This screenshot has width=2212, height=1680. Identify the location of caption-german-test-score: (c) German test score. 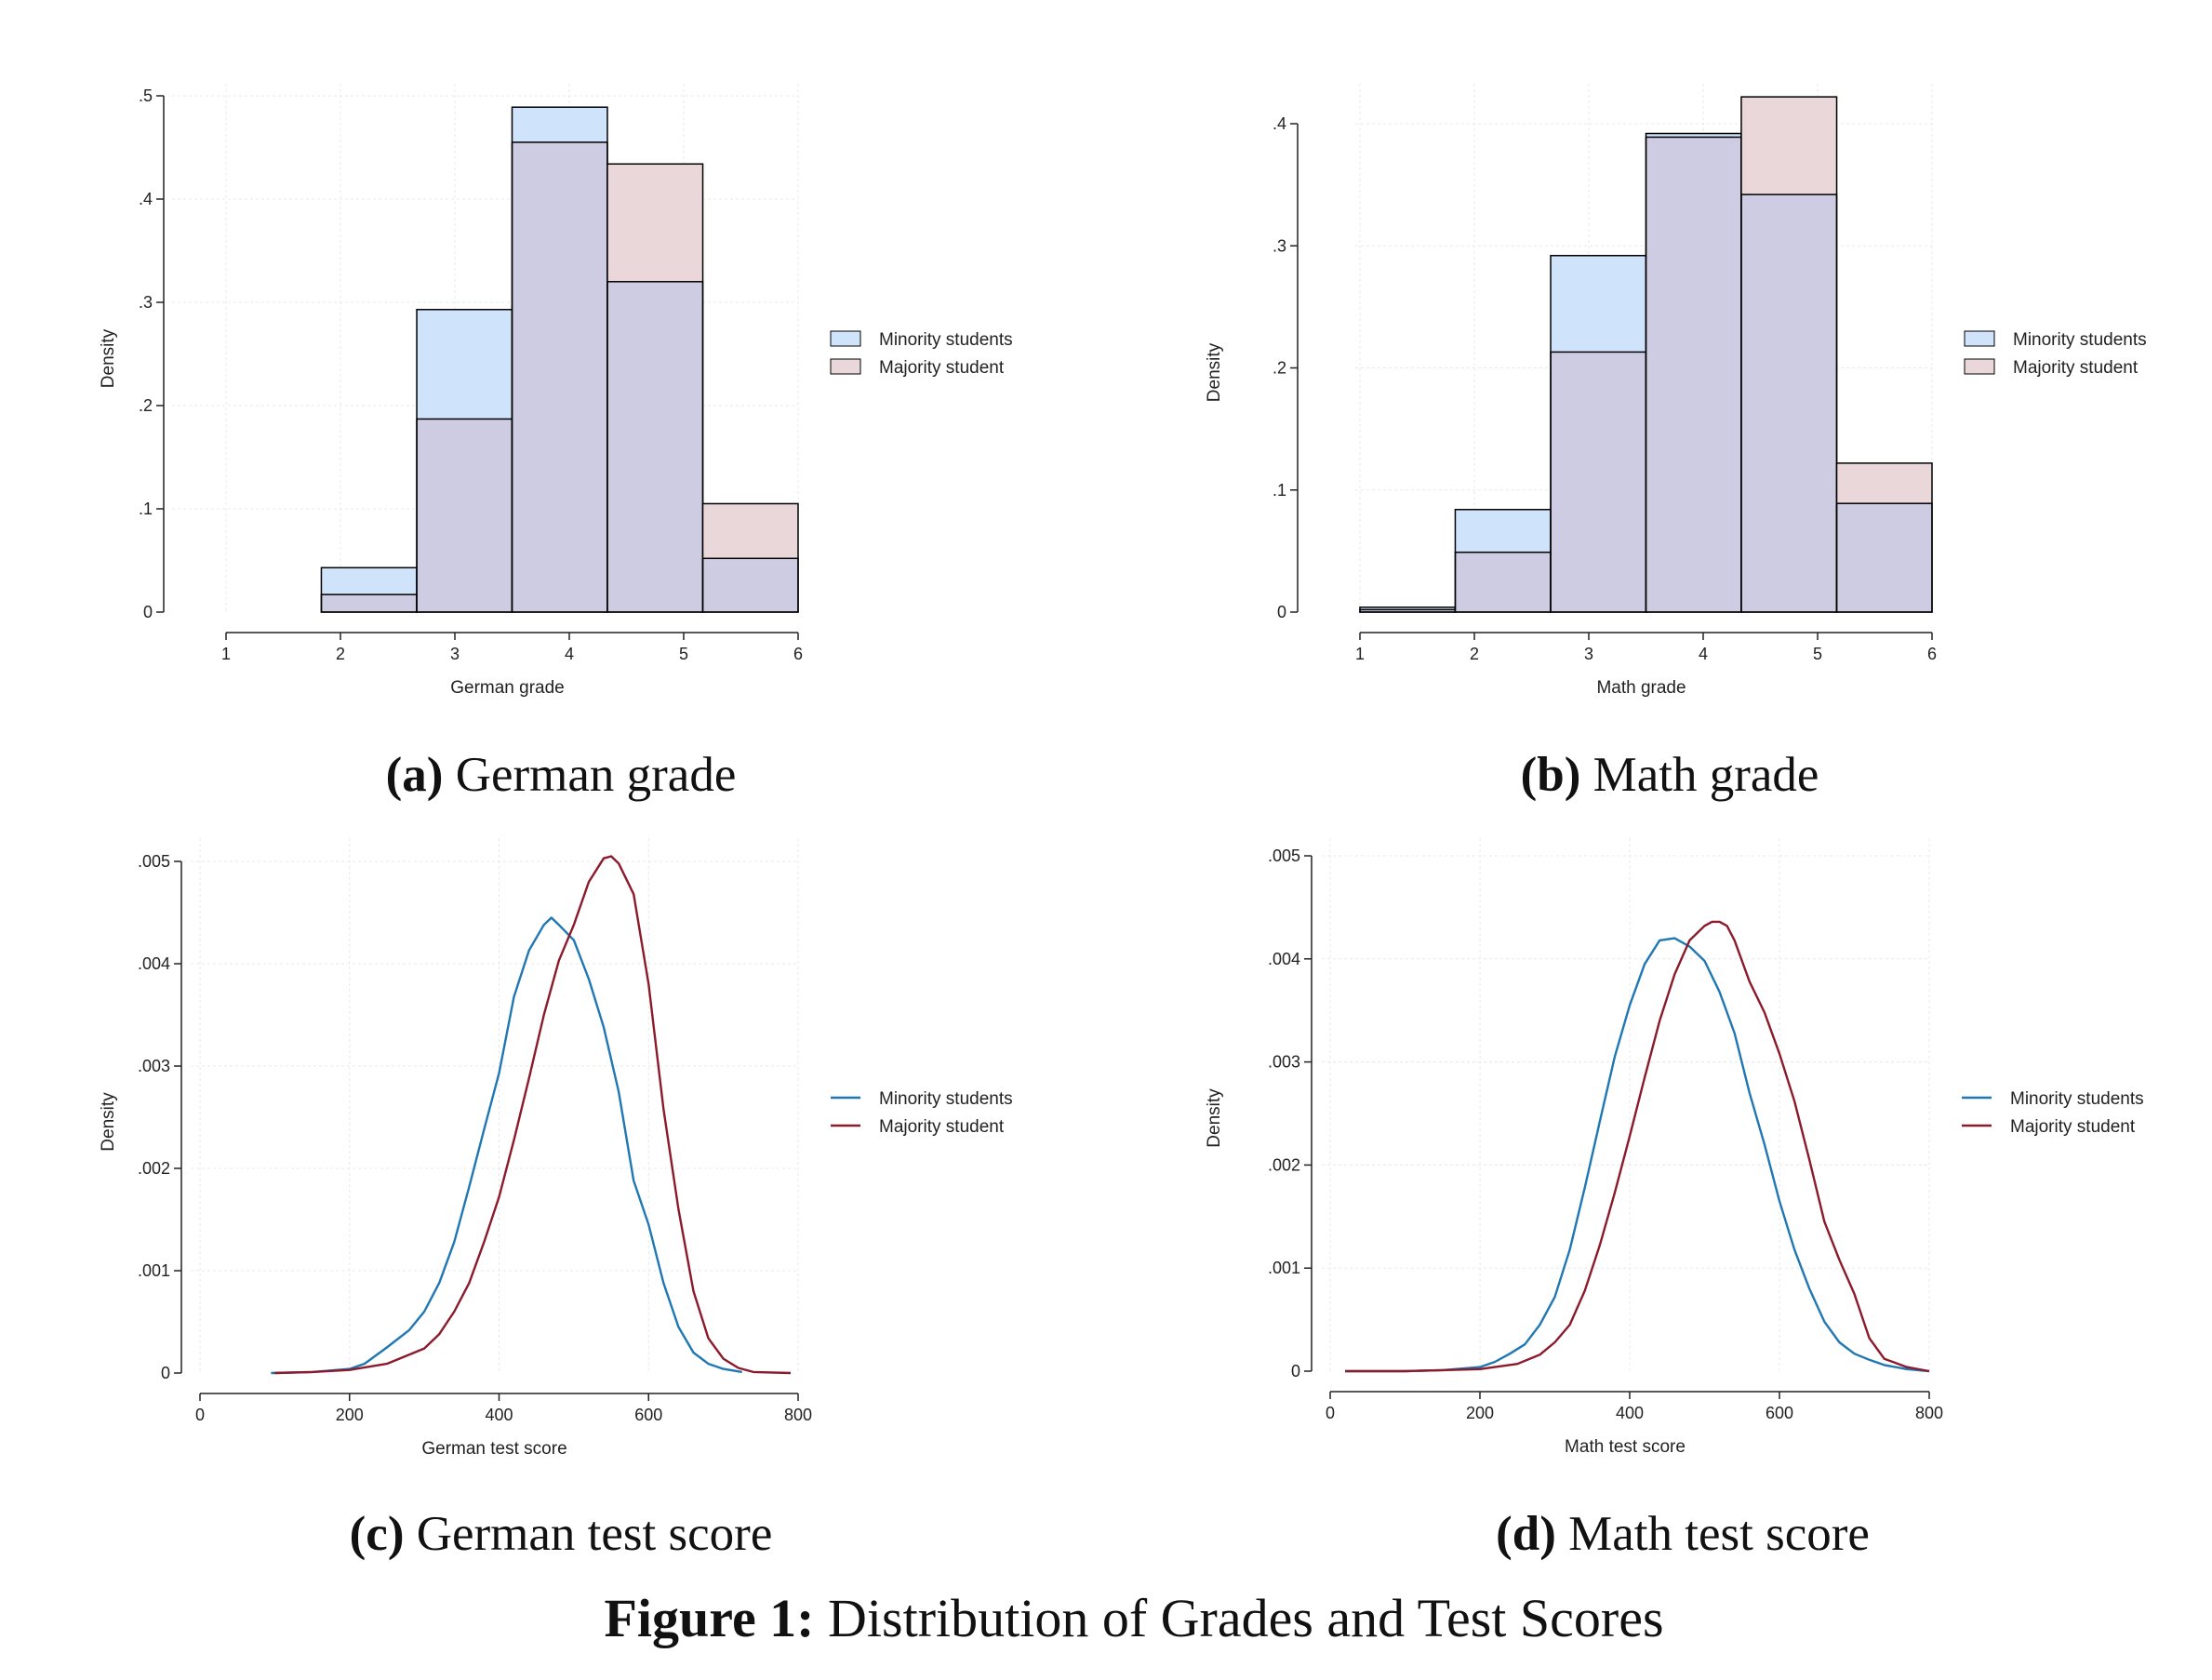
(561, 1534).